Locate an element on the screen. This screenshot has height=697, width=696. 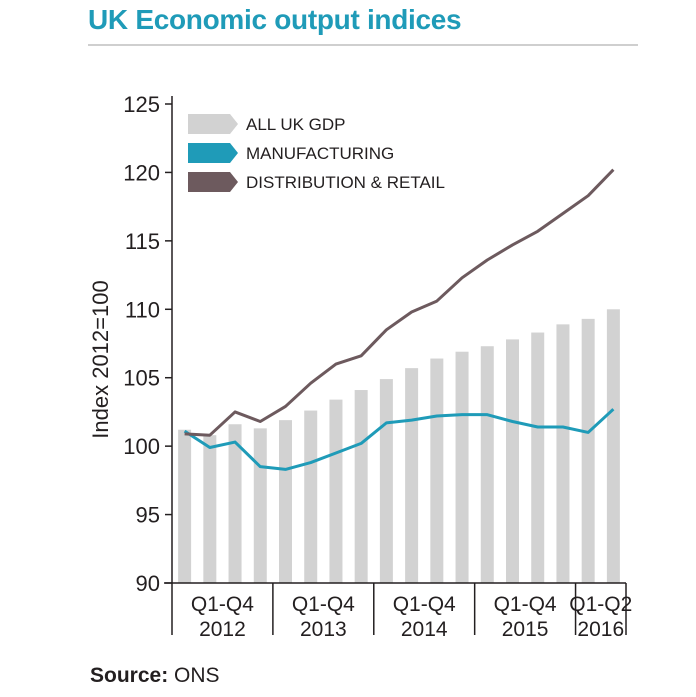
x-group-year: 2013 is located at coordinates (323, 629).